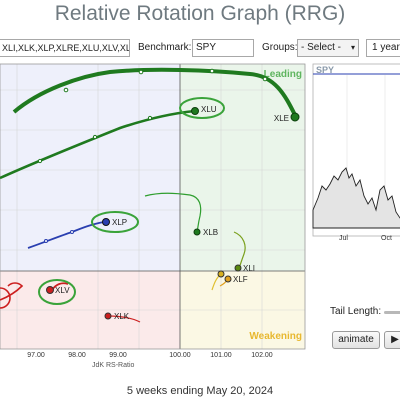  Describe the element at coordinates (356, 340) in the screenshot. I see `animate-button: animate` at that location.